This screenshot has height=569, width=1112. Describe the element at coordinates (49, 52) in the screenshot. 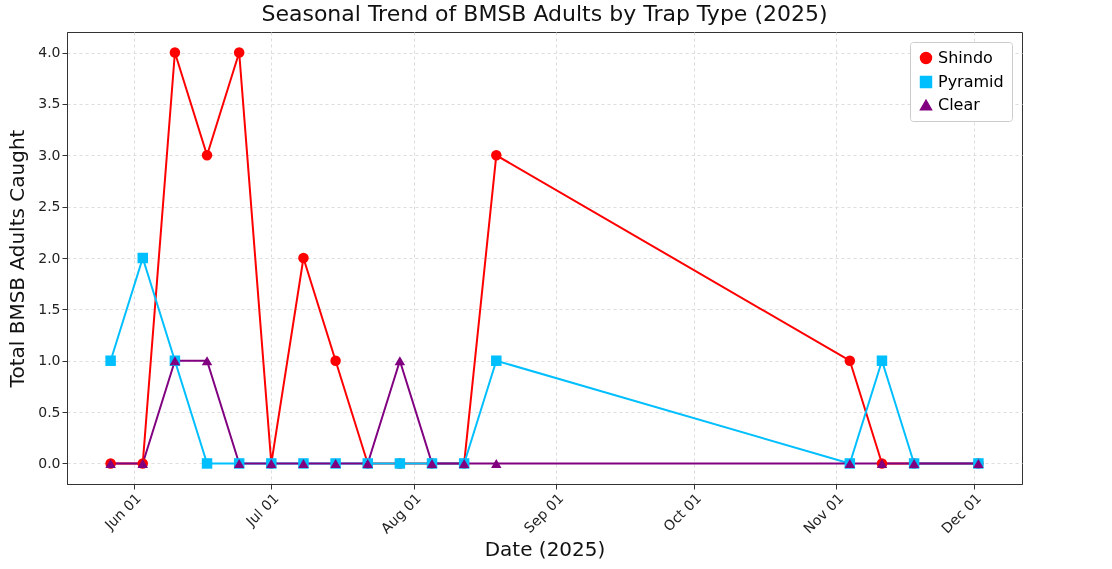

I see `y-tick-label: 4.0` at that location.